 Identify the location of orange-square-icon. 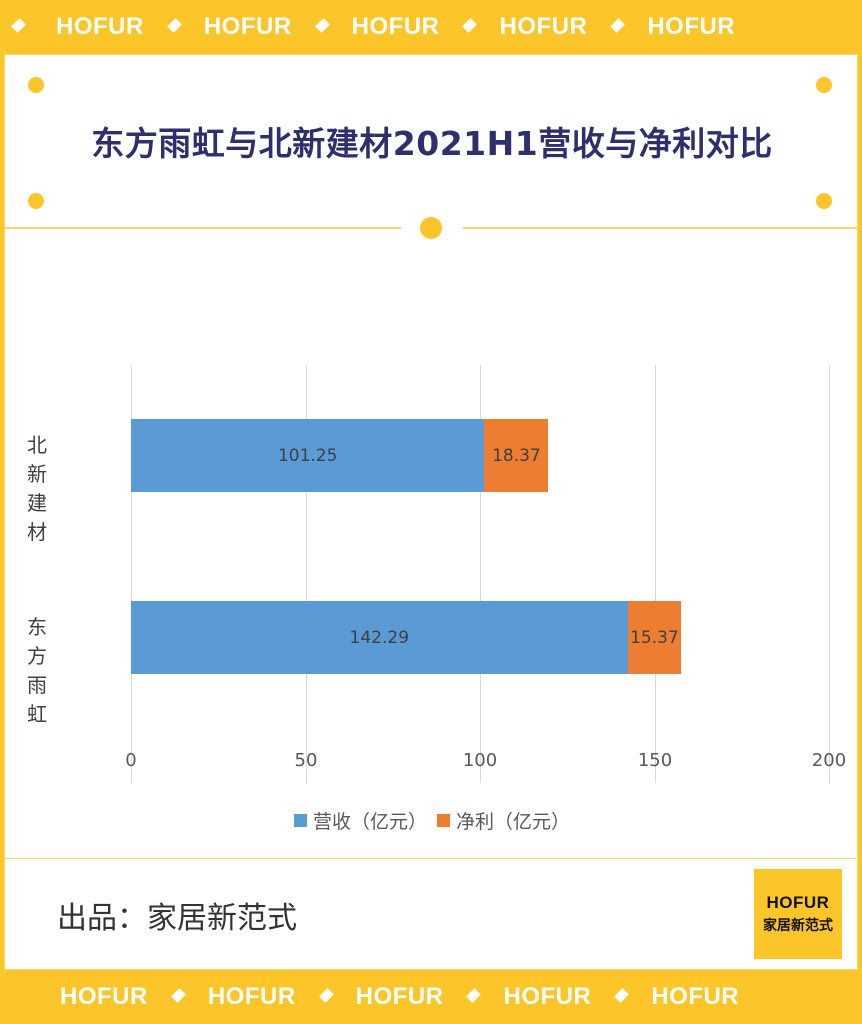
(443, 820).